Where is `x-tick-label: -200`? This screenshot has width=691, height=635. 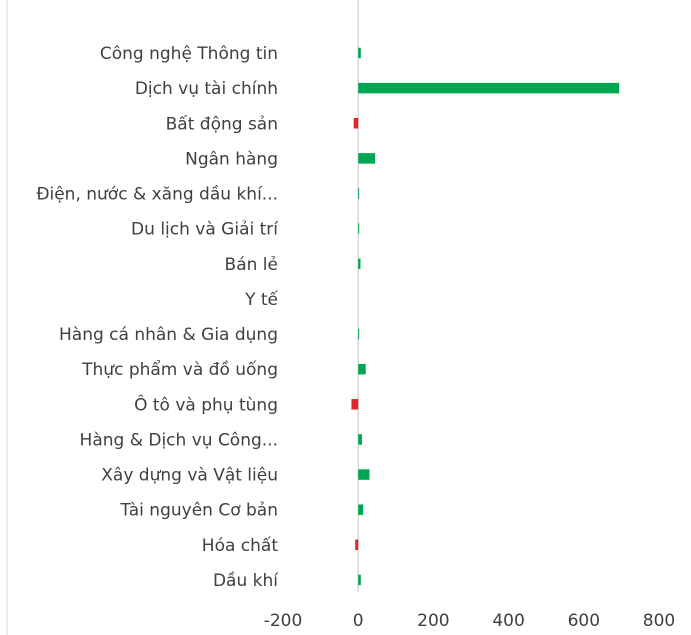
x-tick-label: -200 is located at coordinates (283, 621).